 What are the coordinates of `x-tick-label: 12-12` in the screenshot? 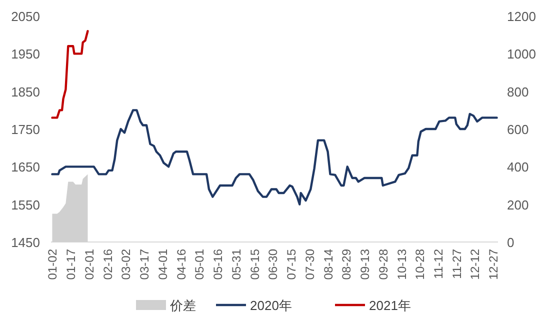 It's located at (475, 264).